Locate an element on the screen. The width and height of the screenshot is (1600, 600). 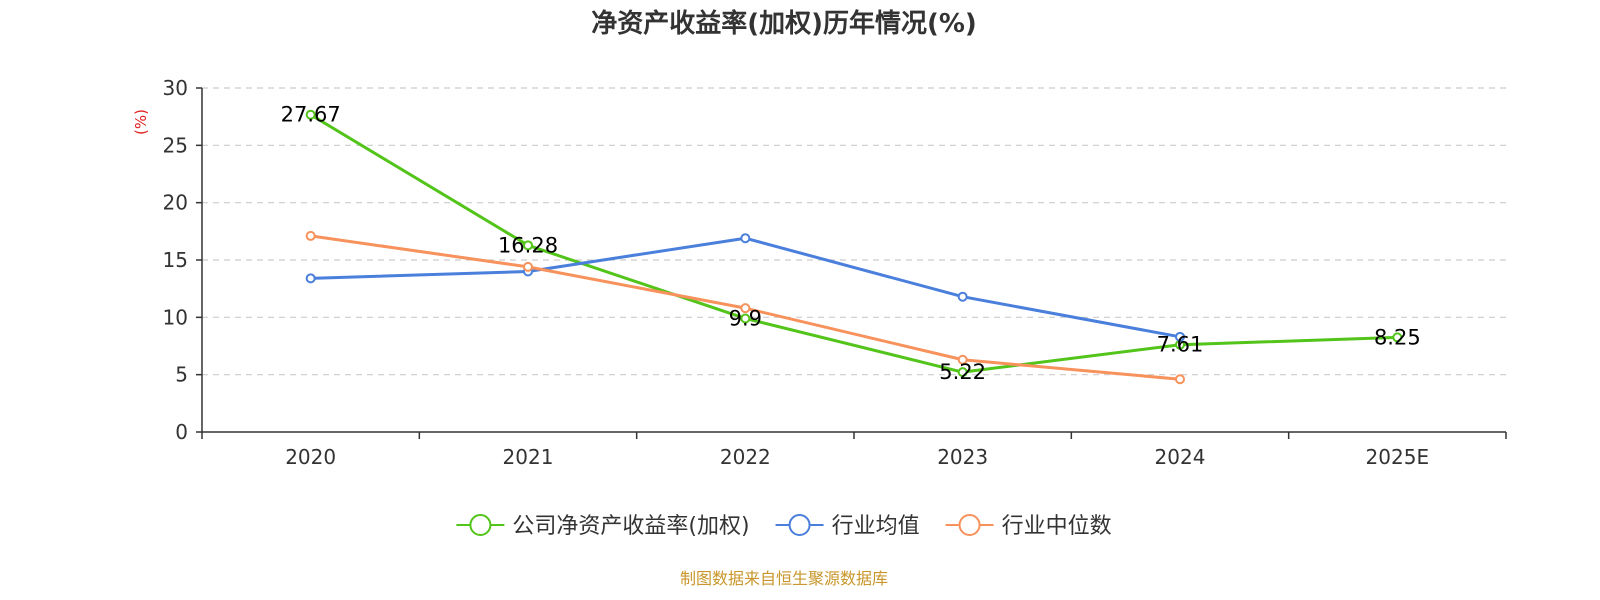
x-tick-label-2024: 2024 is located at coordinates (1180, 457).